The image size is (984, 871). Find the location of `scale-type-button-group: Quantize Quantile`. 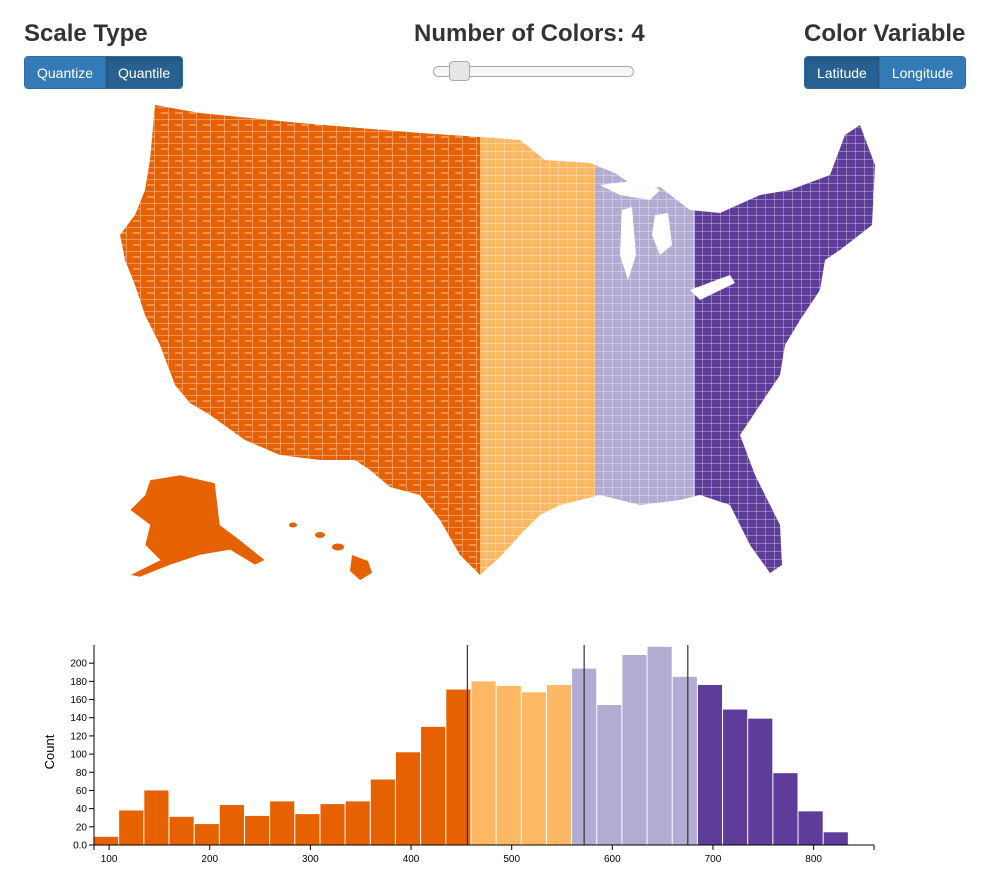

scale-type-button-group: Quantize Quantile is located at coordinates (104, 72).